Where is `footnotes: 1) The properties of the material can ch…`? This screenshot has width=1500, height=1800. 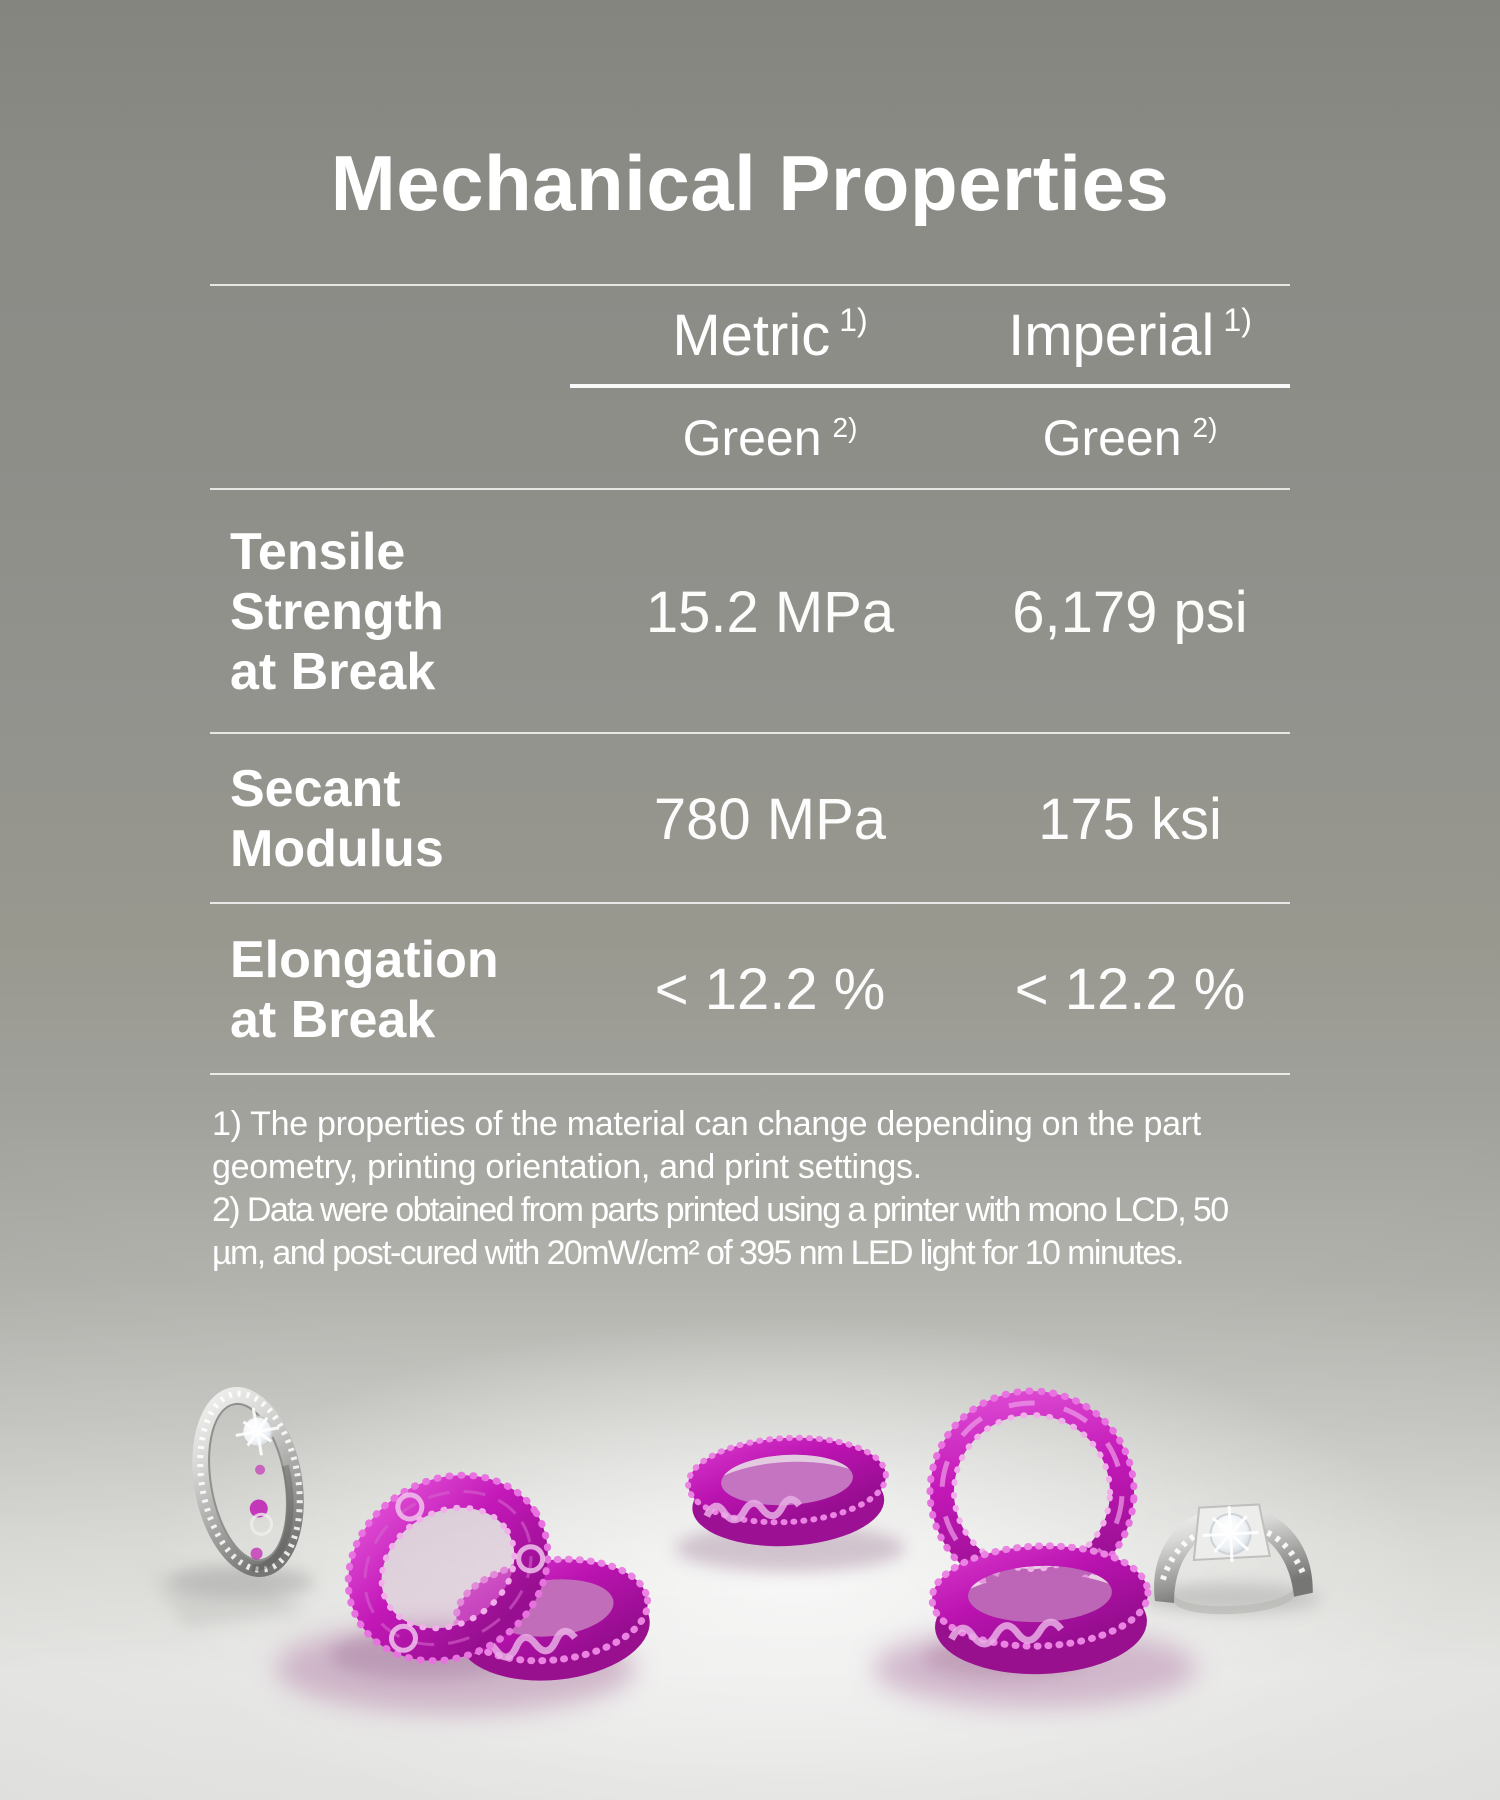 footnotes: 1) The properties of the material can ch… is located at coordinates (782, 1189).